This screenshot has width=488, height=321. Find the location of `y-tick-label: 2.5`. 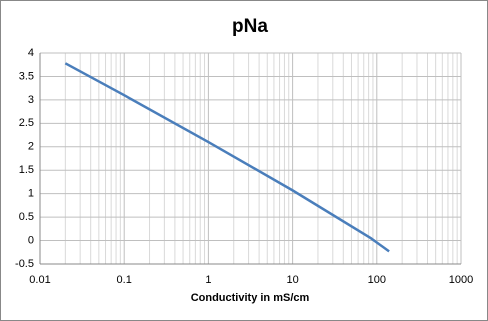

y-tick-label: 2.5 is located at coordinates (26, 123).